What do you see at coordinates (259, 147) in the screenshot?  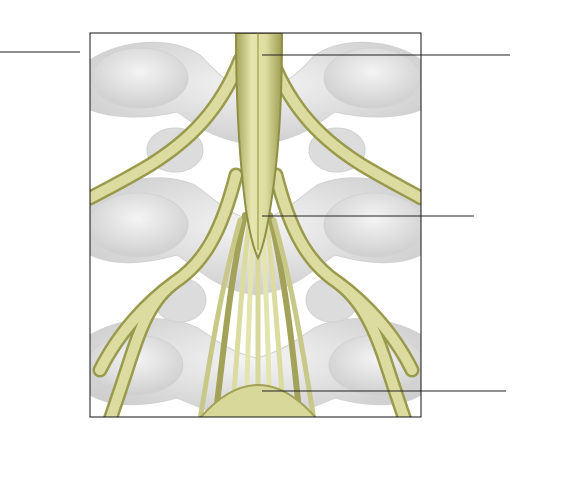 I see `spinal-cord` at bounding box center [259, 147].